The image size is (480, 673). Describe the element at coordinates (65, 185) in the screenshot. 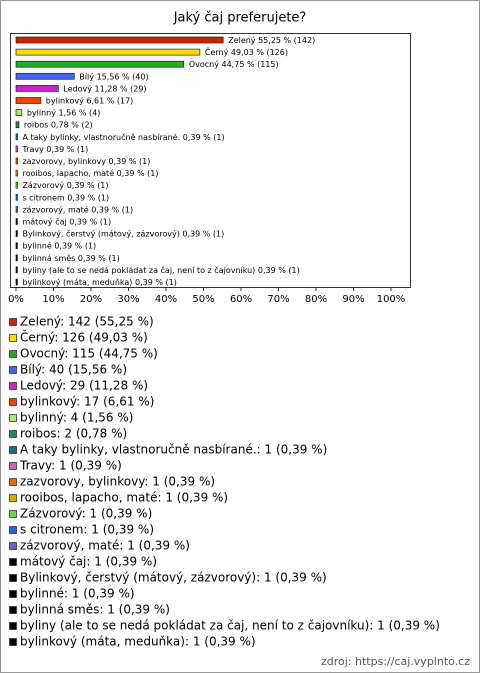

I see `bar-label: Zázvorový 0,39 % (1)` at that location.